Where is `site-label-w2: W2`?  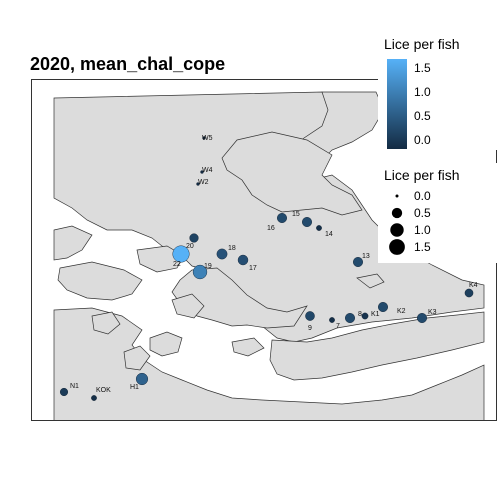
site-label-w2: W2 is located at coordinates (203, 182).